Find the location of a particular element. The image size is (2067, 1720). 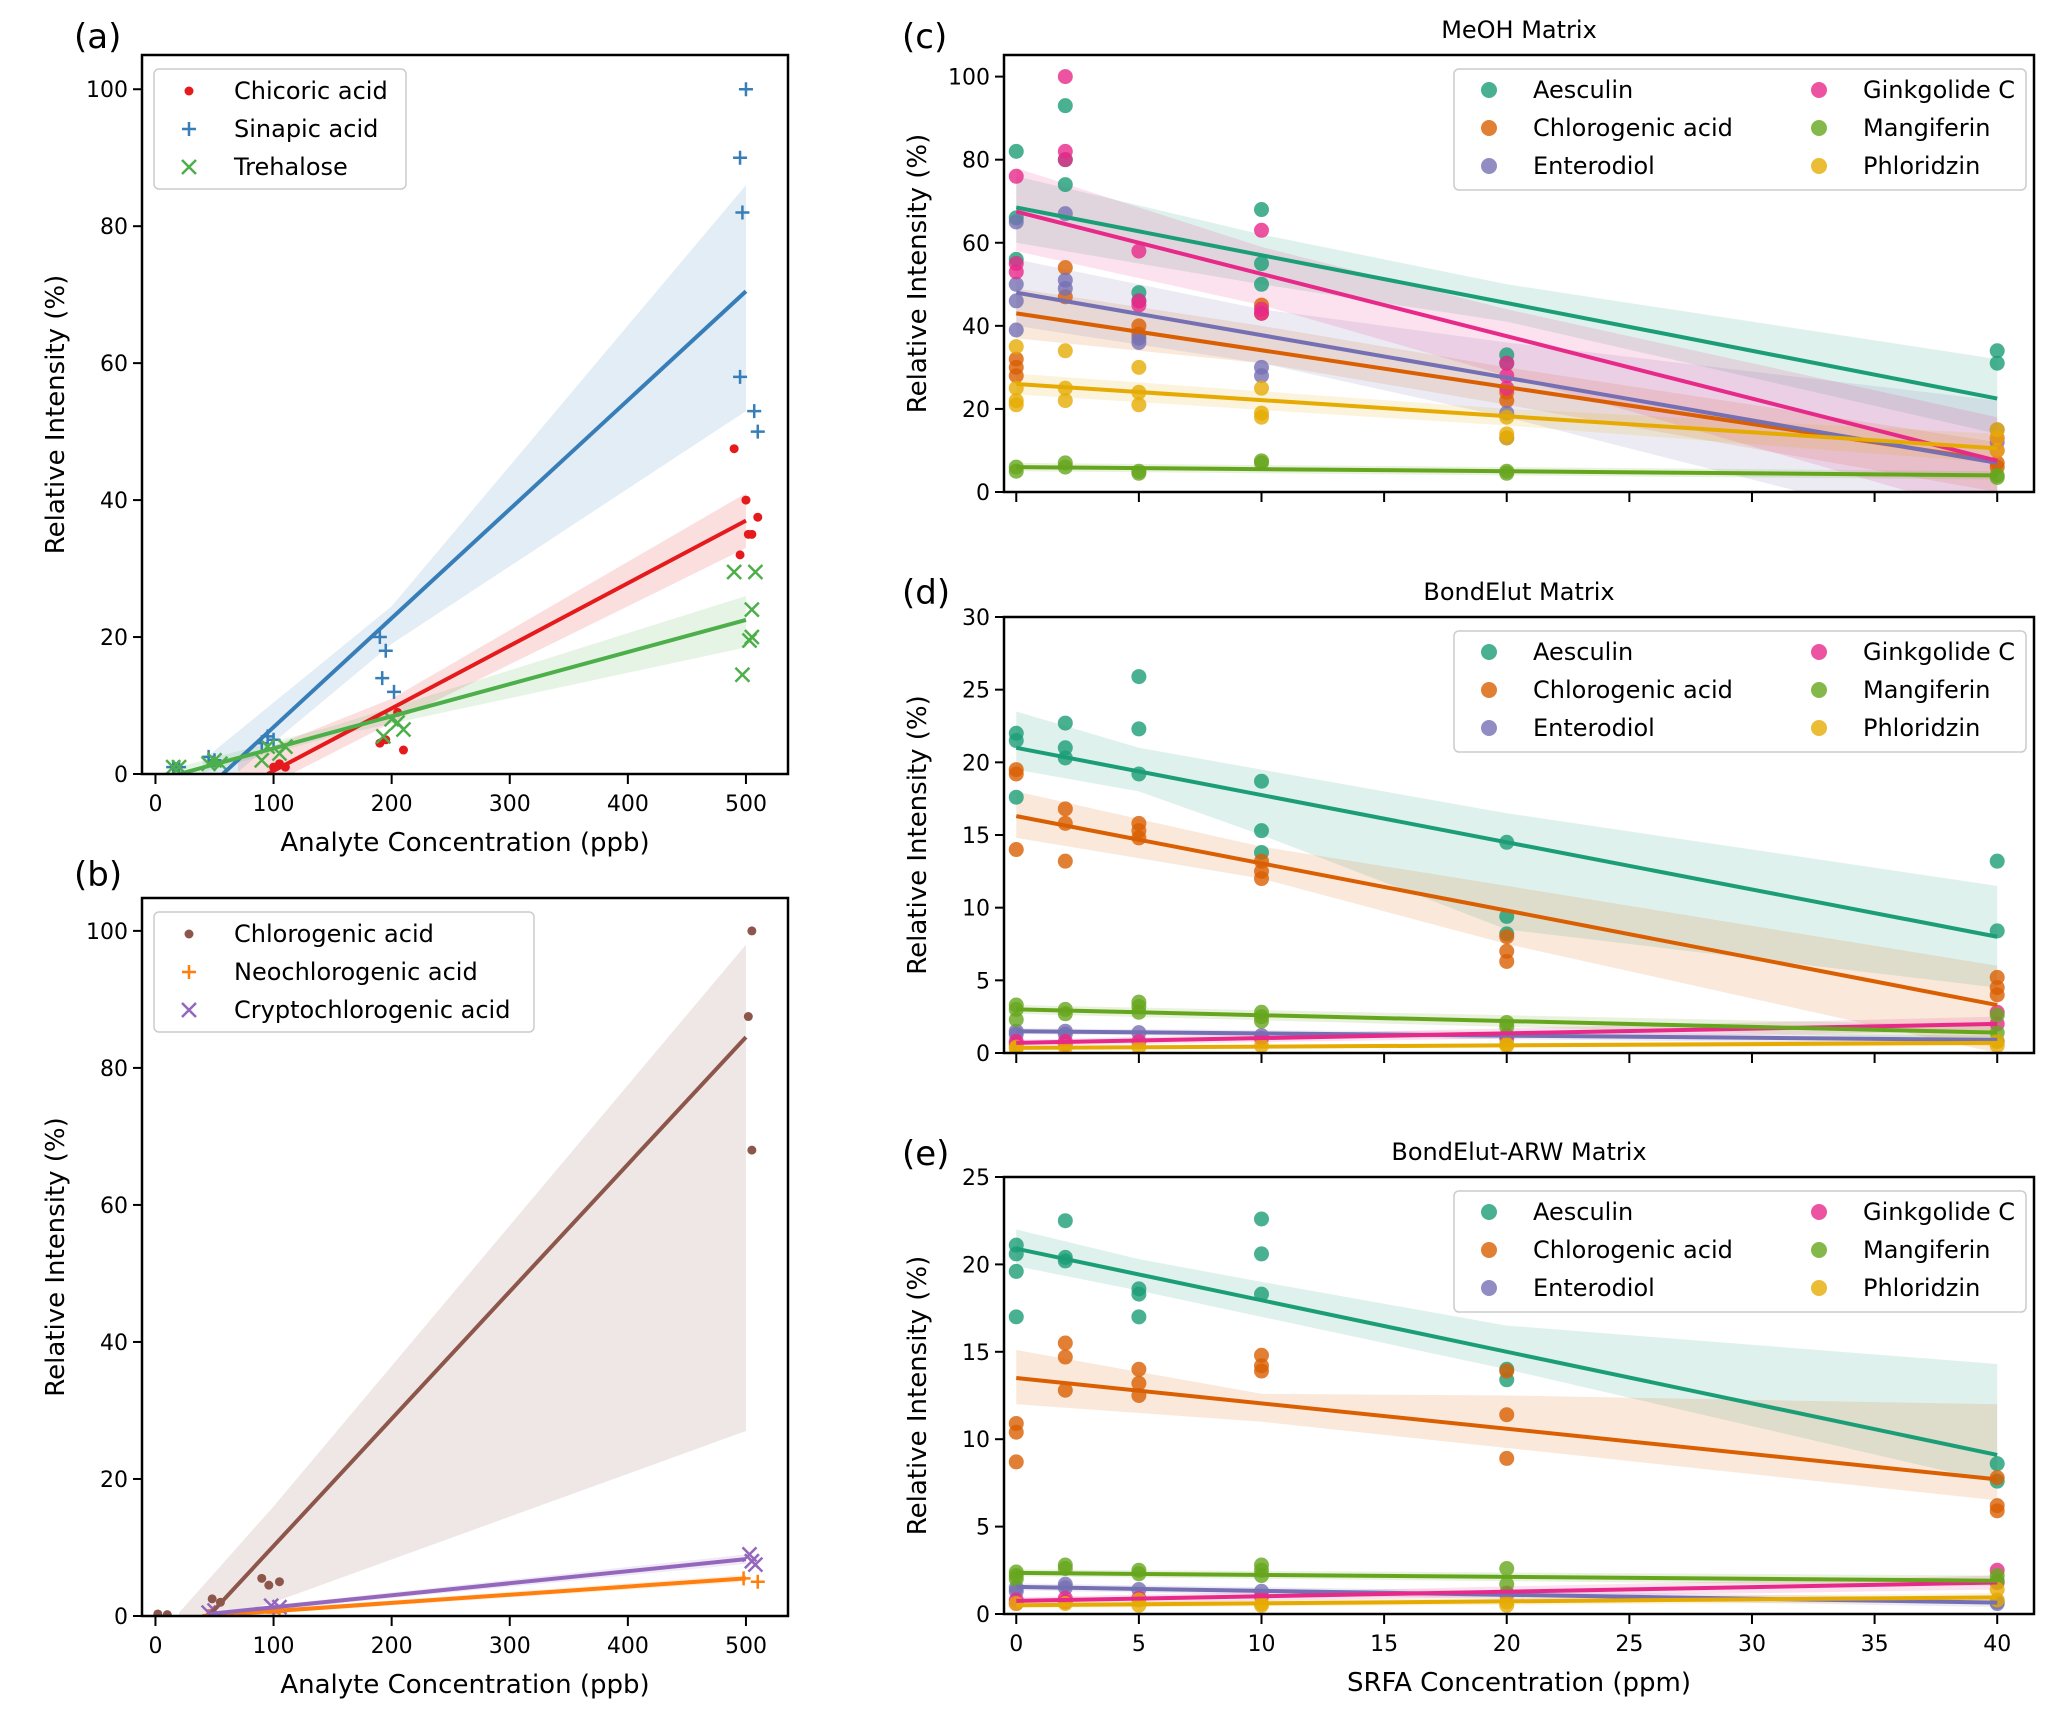

legend-item: Cryptochlorogenic acid is located at coordinates (345, 1010).